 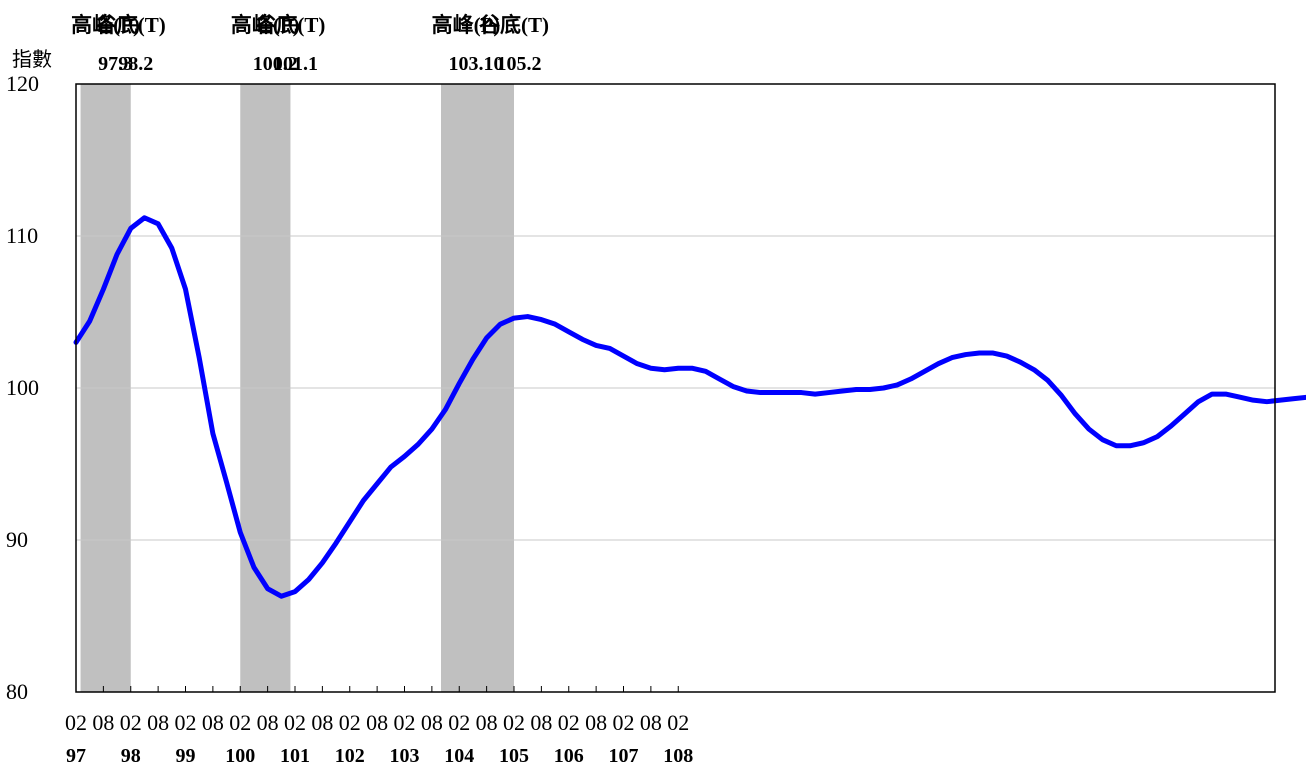 I want to click on year-label: 98, so click(x=131, y=756).